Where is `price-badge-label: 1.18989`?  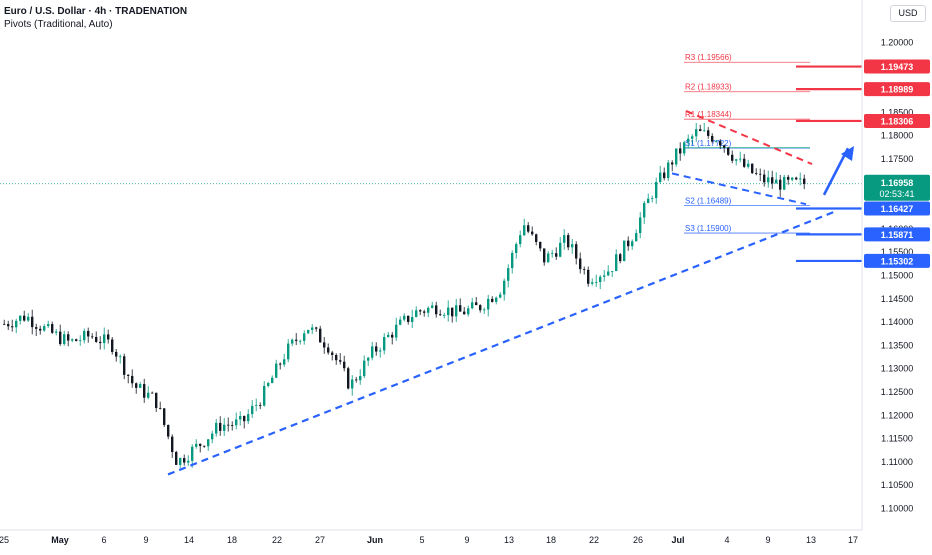 price-badge-label: 1.18989 is located at coordinates (897, 90).